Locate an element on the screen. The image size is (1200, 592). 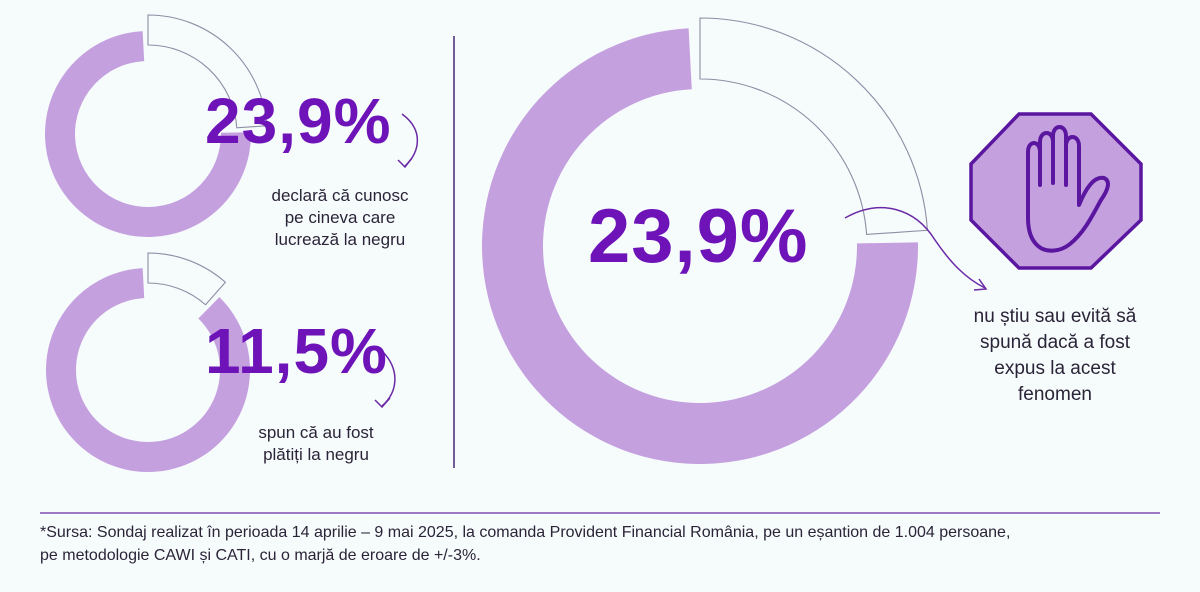
description-line: pe cineva care is located at coordinates (340, 217).